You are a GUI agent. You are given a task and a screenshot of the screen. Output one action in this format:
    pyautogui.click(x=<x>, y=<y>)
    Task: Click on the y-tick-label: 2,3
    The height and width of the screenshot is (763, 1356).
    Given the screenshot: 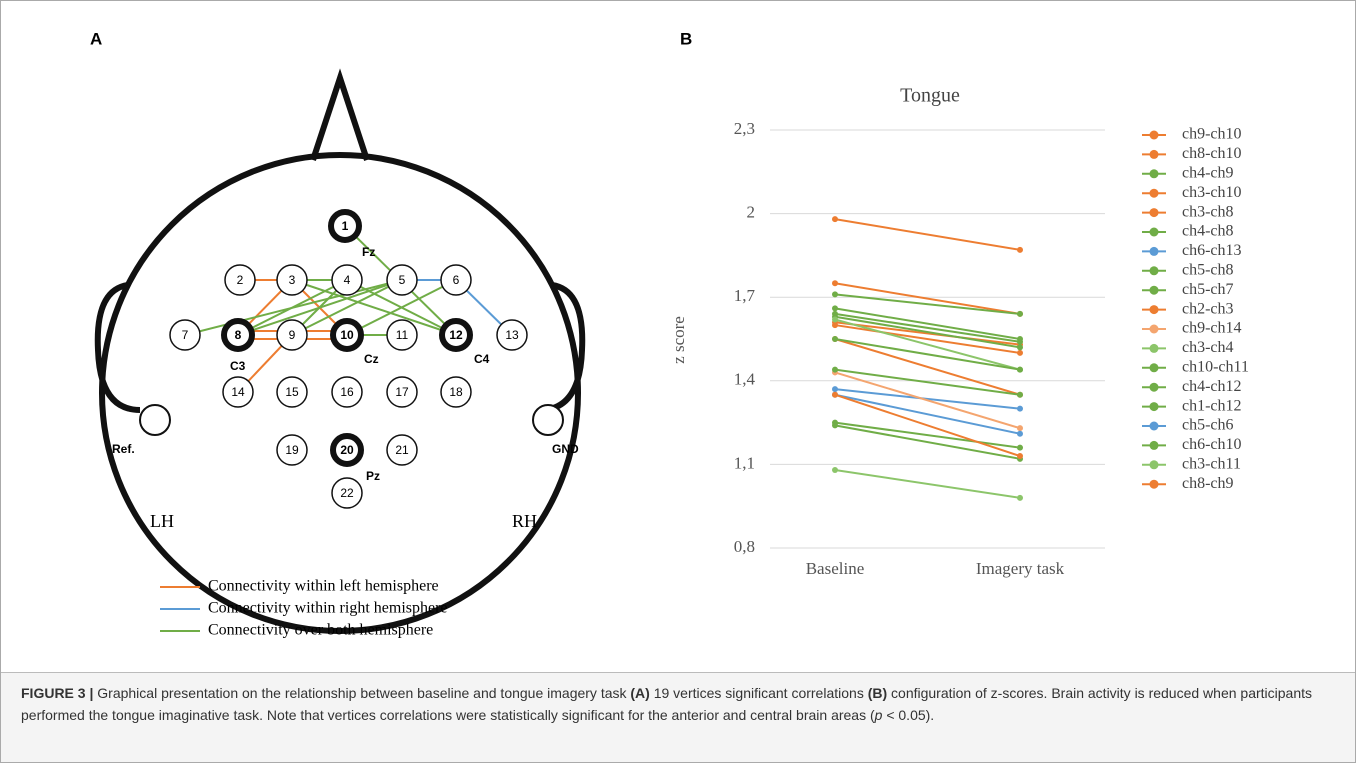 What is the action you would take?
    pyautogui.click(x=744, y=128)
    